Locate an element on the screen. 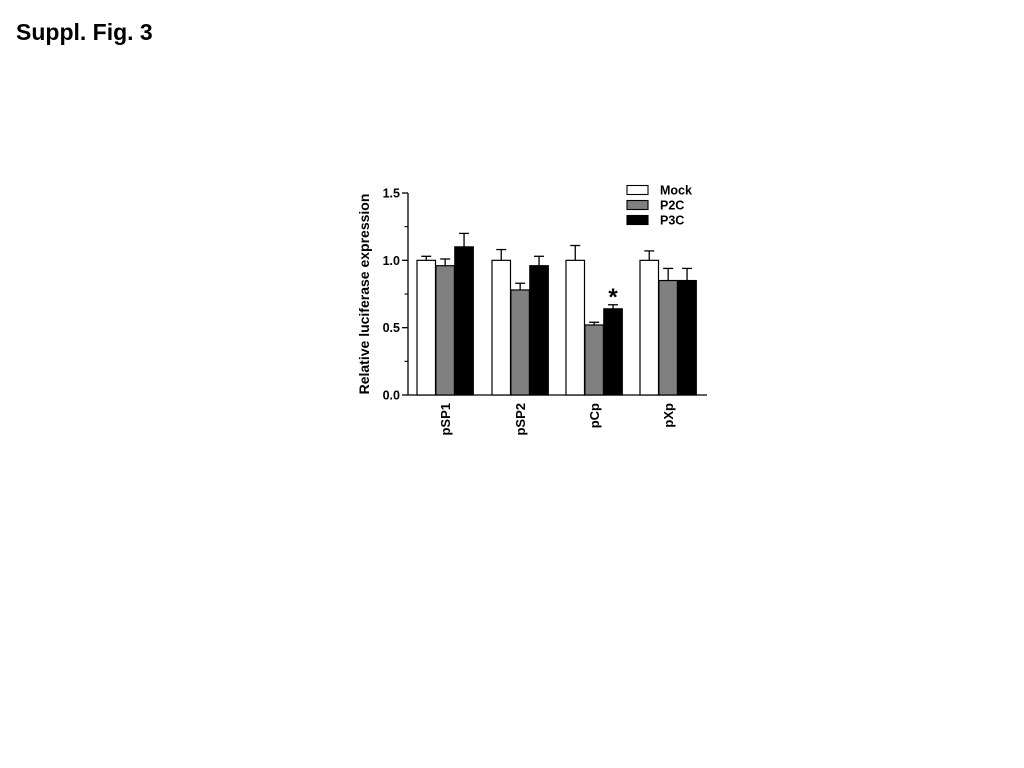  bar-psp1-p3c is located at coordinates (464, 321).